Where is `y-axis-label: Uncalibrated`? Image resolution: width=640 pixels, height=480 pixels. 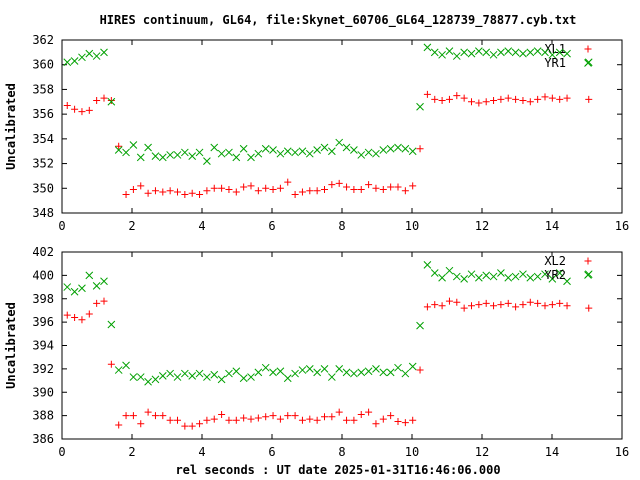
y-axis-label: Uncalibrated is located at coordinates (11, 345).